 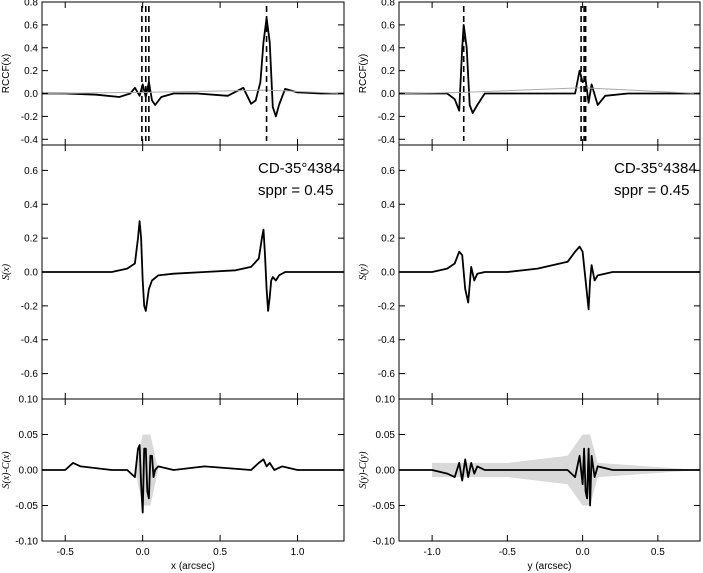 I want to click on panel-left-top: -0.4 -0.2 0.0 0.2 0.4 0.6 0.8 RCCF(x), so click(x=173, y=73).